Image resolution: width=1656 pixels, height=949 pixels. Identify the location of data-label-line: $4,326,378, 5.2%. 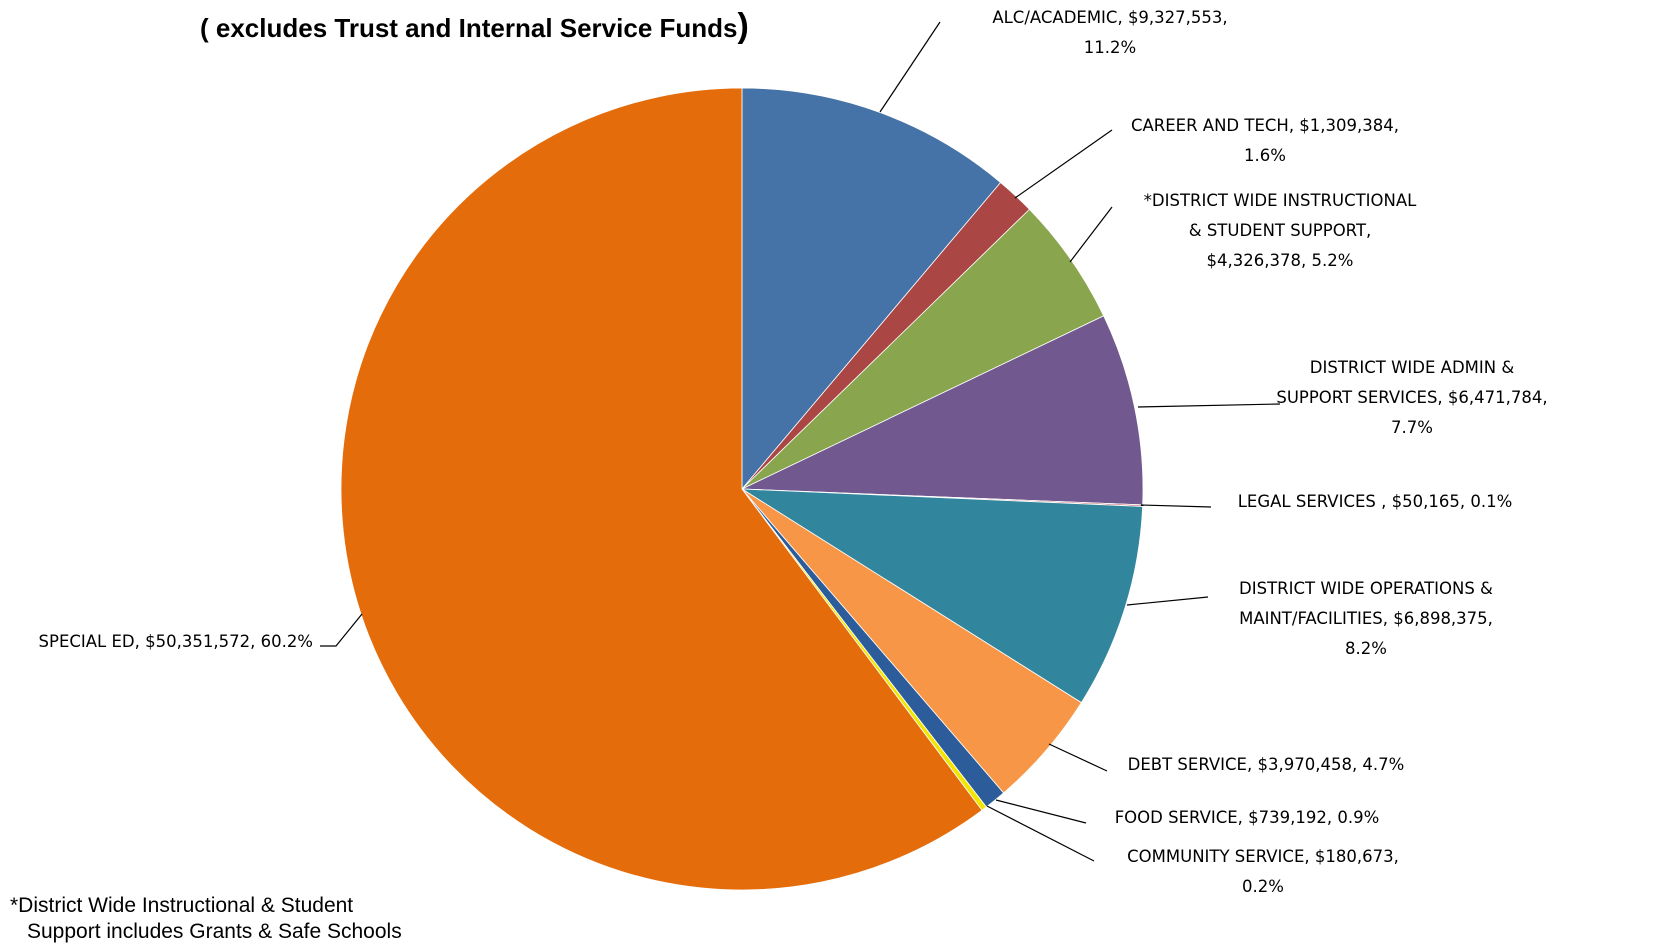
(1280, 260).